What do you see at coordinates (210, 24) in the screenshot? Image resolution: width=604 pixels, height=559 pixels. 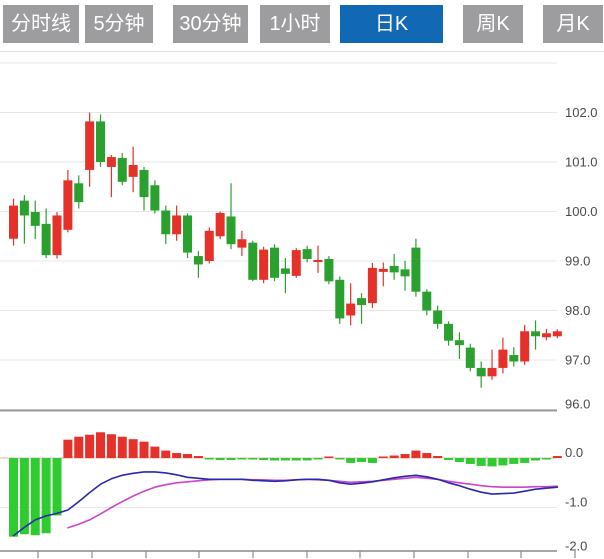 I see `tab-30min: 30分钟` at bounding box center [210, 24].